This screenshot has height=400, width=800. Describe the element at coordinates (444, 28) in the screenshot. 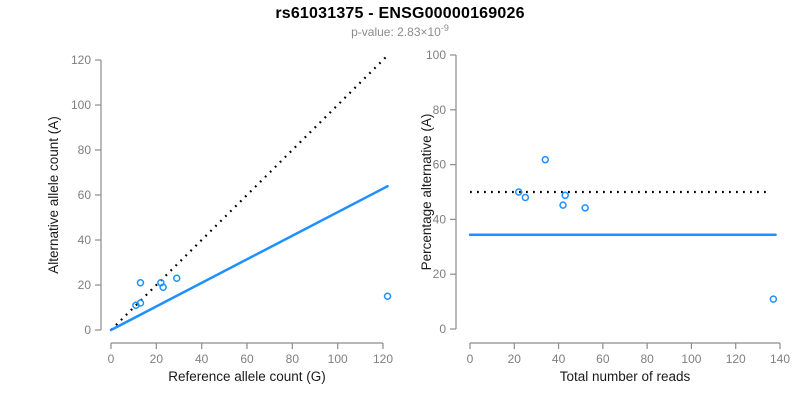

I see `pvalue-exponent: -9` at that location.